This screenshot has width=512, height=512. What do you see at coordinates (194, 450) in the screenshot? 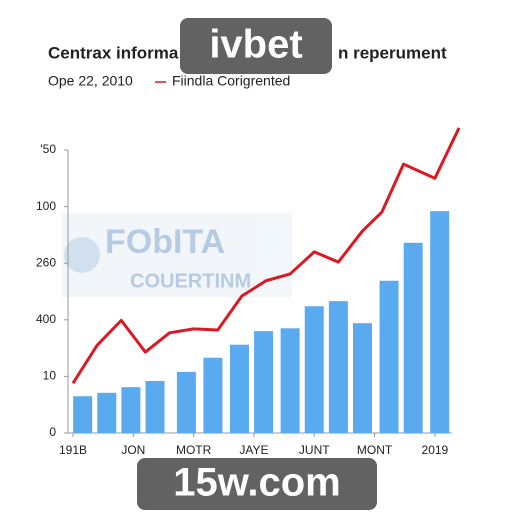
I see `x-tick-label: MOTR` at bounding box center [194, 450].